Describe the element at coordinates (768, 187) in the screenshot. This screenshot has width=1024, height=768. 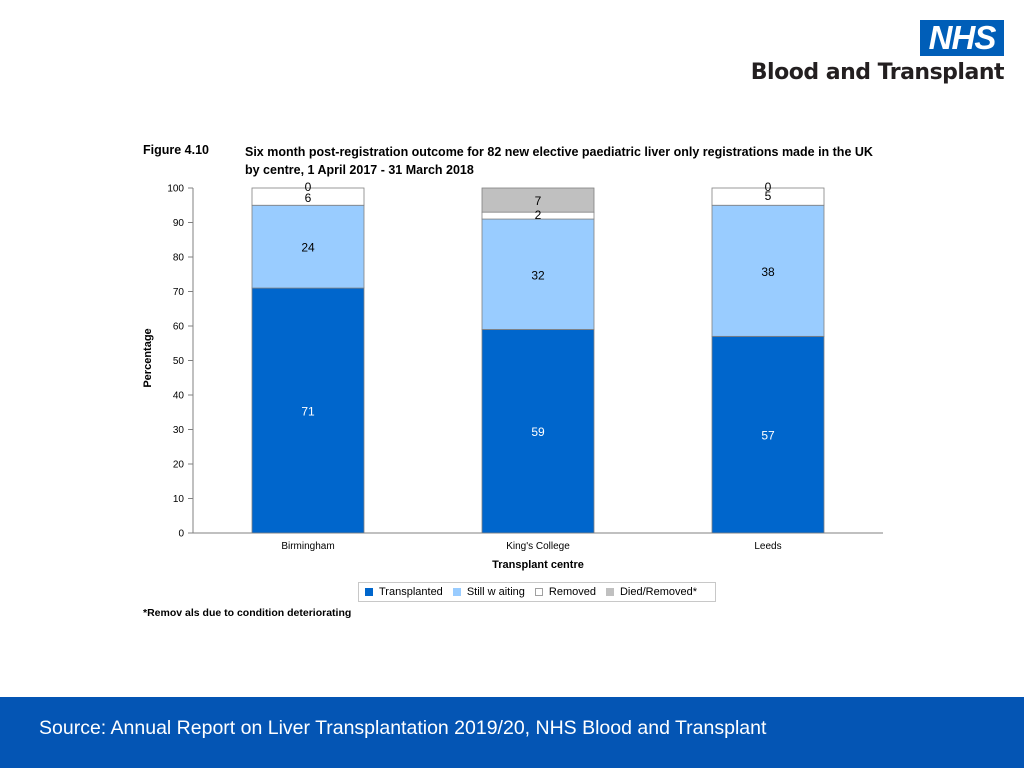
I see `data-label-leeds-died-removed: 0` at that location.